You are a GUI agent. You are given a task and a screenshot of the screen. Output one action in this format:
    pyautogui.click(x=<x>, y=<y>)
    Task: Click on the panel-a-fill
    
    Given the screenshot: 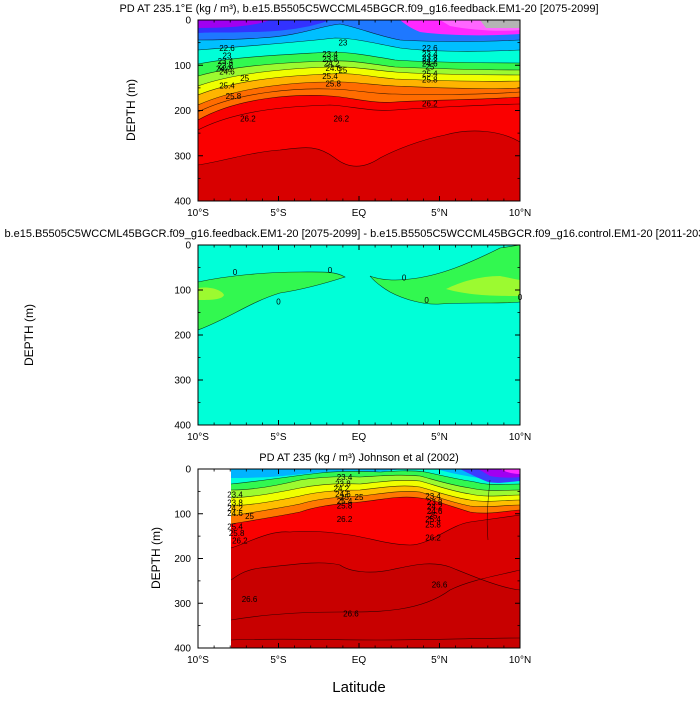 What is the action you would take?
    pyautogui.click(x=359, y=110)
    